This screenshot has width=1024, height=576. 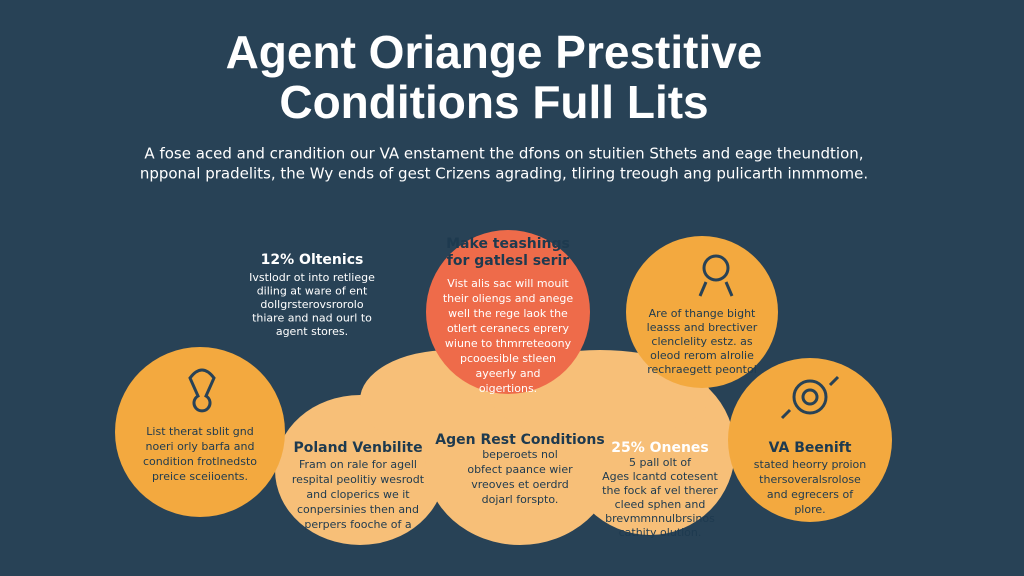 I want to click on title-line: Agent Oriange Prestitive, so click(x=494, y=52).